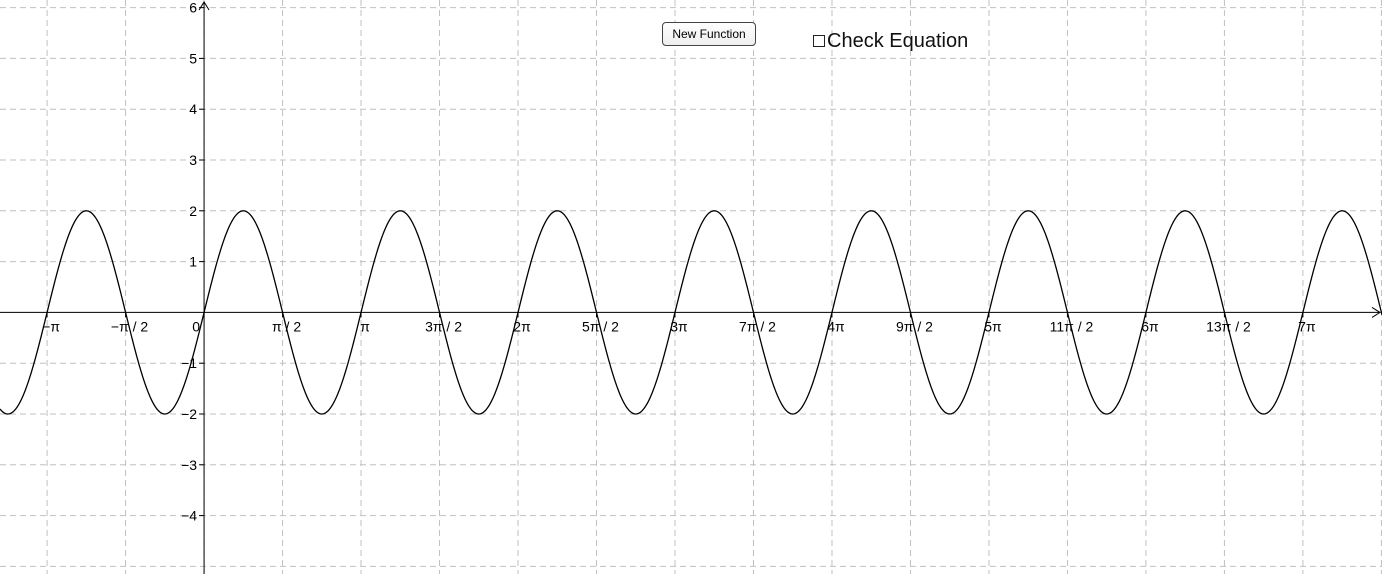  What do you see at coordinates (193, 262) in the screenshot?
I see `y-tick-label: 1` at bounding box center [193, 262].